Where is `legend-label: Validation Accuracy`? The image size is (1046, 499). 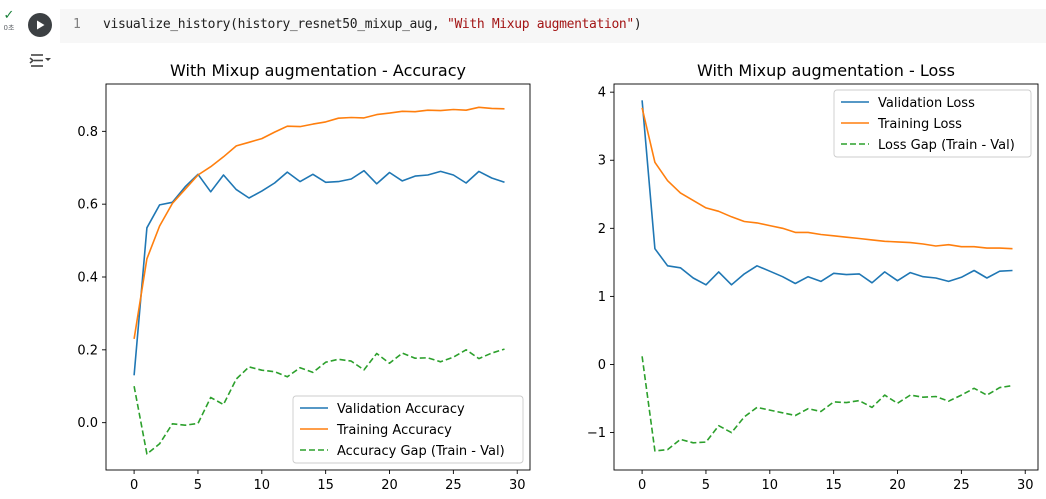 legend-label: Validation Accuracy is located at coordinates (401, 409).